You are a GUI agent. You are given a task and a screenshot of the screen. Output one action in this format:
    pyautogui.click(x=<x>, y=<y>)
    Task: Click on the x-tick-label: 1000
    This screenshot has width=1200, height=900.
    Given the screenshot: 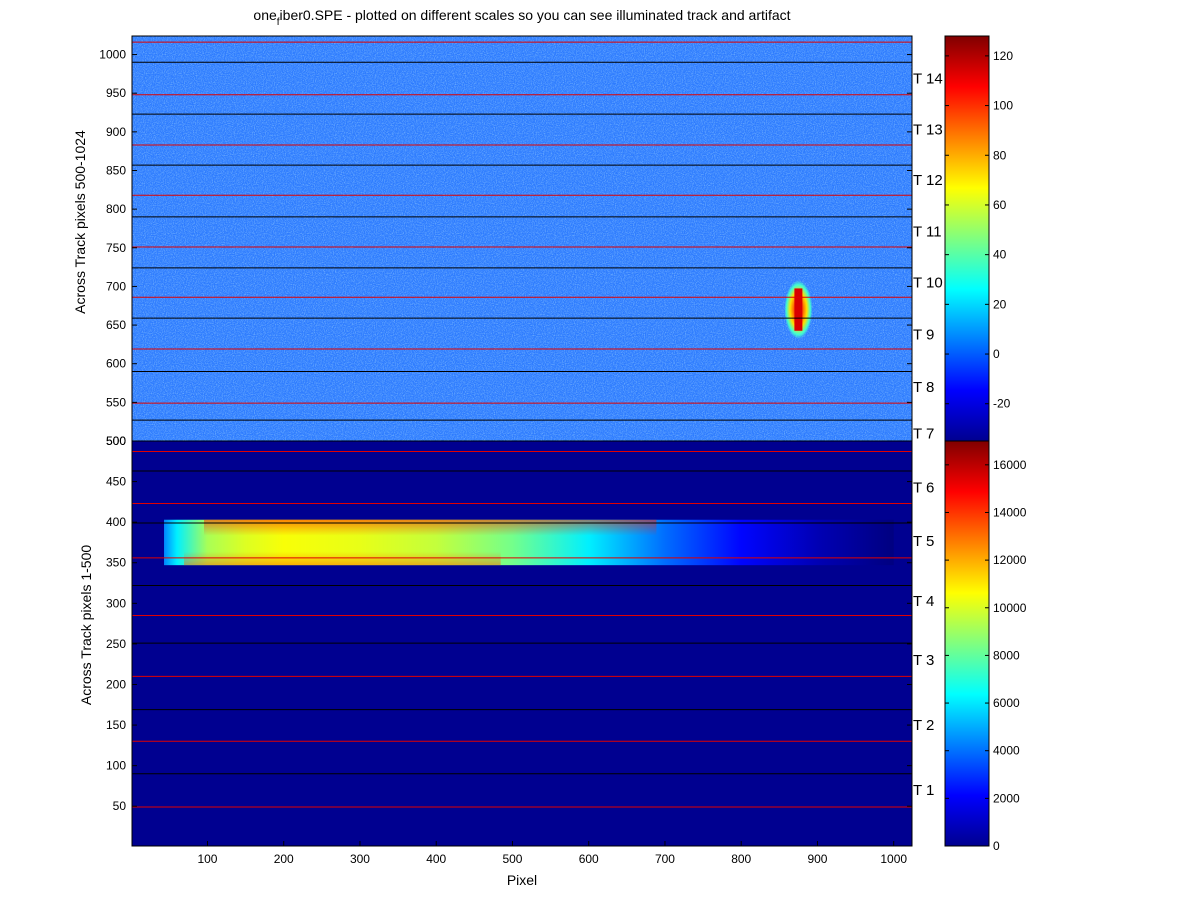 What is the action you would take?
    pyautogui.click(x=893, y=859)
    